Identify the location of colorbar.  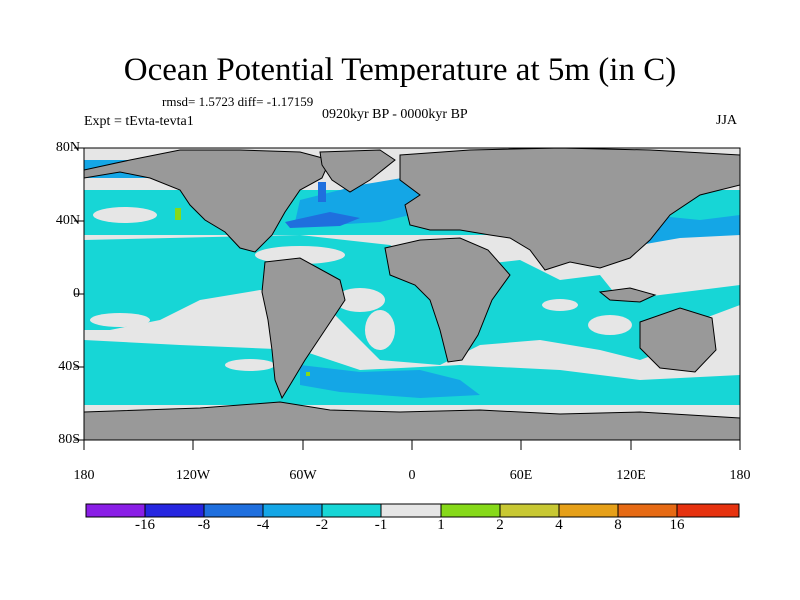
(412, 510).